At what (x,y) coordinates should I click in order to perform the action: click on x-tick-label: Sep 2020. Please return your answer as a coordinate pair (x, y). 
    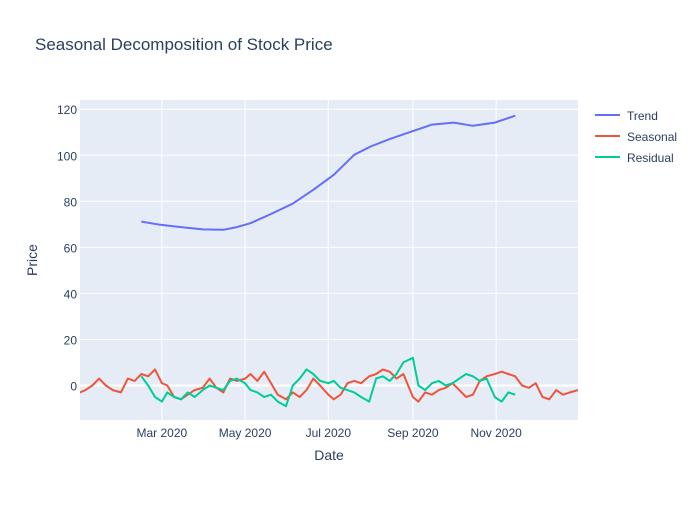
    Looking at the image, I should click on (413, 433).